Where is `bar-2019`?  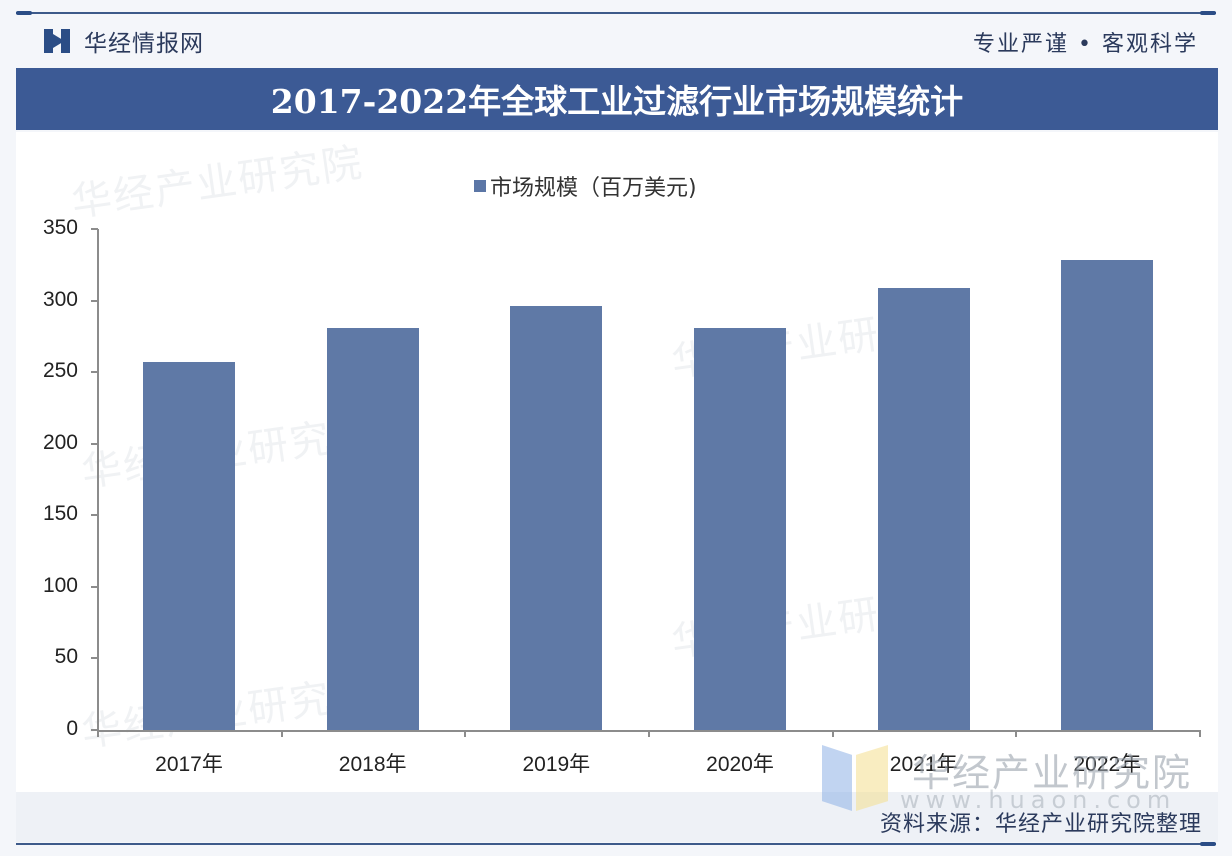
bar-2019 is located at coordinates (556, 518).